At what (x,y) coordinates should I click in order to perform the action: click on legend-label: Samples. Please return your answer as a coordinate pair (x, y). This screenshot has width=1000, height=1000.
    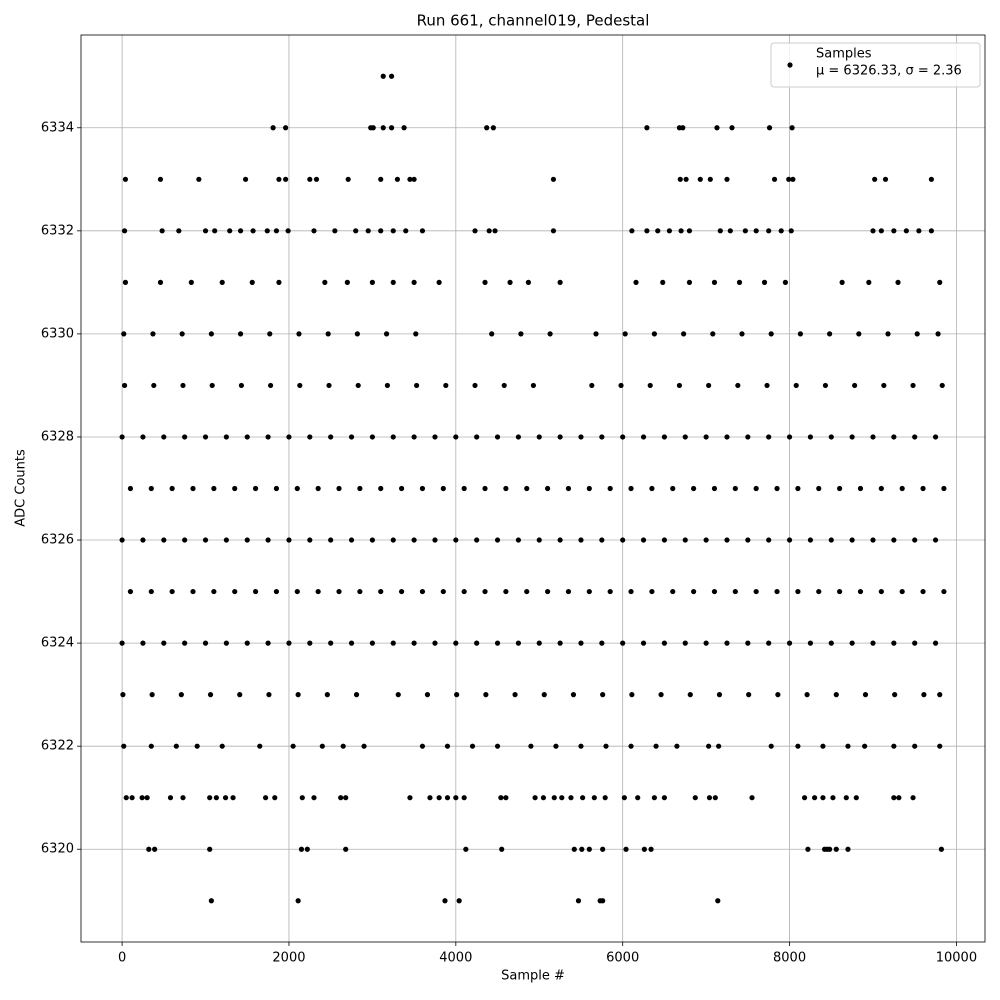
    Looking at the image, I should click on (844, 54).